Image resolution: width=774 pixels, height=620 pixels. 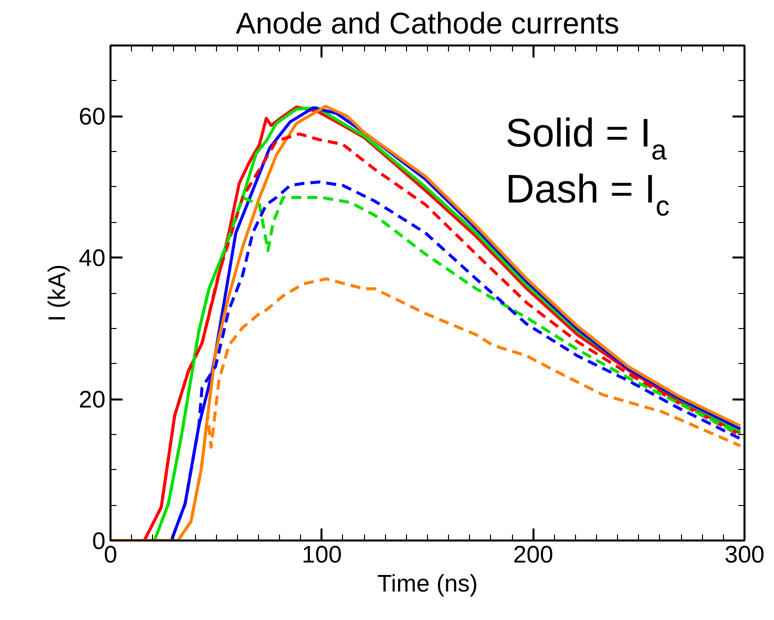 I want to click on x-tick-label: 300, so click(x=744, y=555).